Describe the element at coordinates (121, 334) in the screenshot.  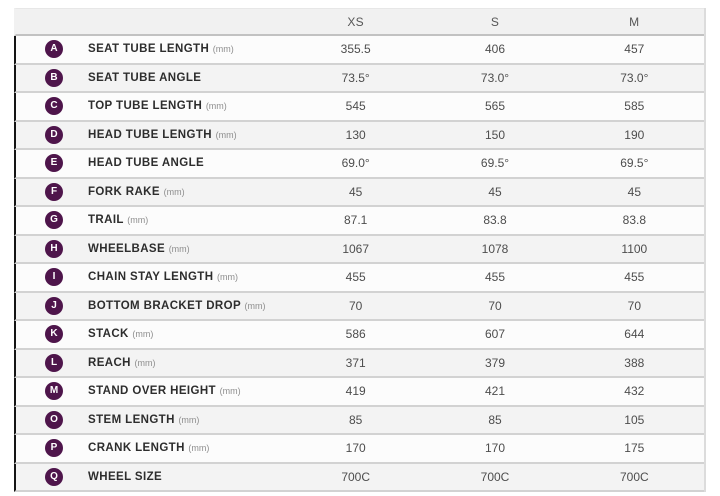
I see `row-label: STACK (mm)` at that location.